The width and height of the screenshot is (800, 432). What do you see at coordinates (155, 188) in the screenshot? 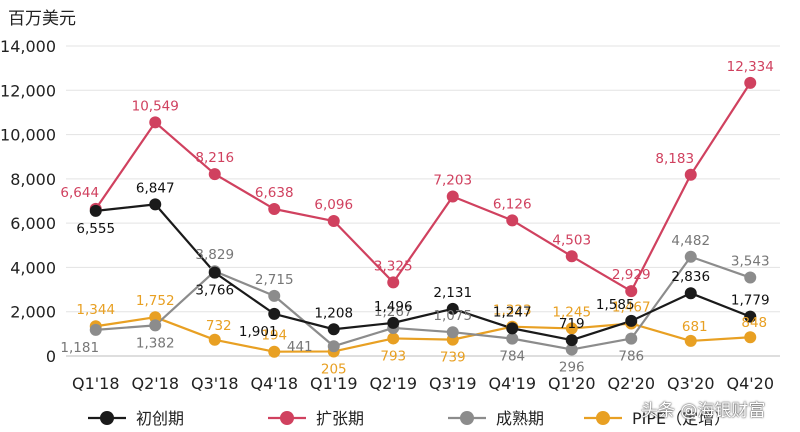
I see `data-label: 6,847` at bounding box center [155, 188].